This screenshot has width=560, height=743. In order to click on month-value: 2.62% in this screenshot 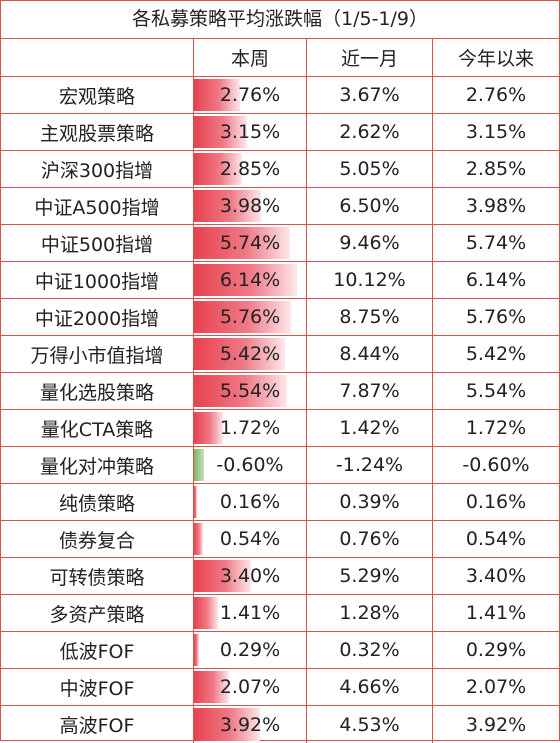, I will do `click(370, 132)`.